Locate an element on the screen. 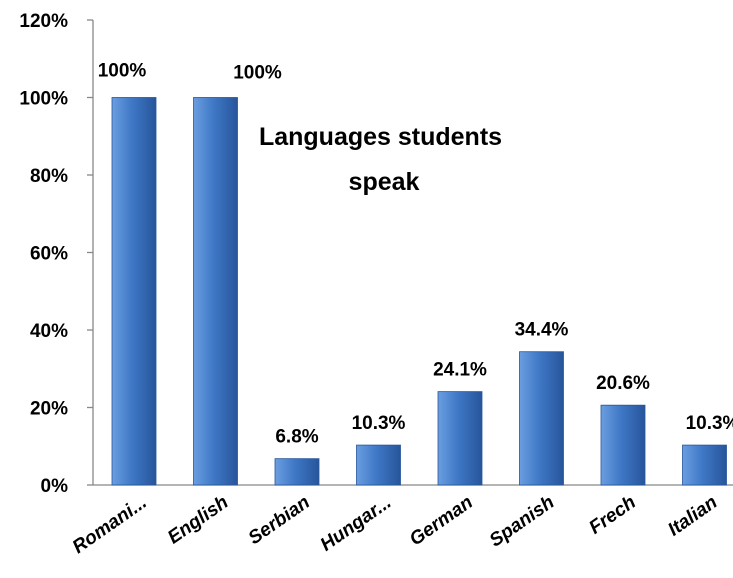 This screenshot has width=733, height=578. x-tick-label: Spanish is located at coordinates (522, 522).